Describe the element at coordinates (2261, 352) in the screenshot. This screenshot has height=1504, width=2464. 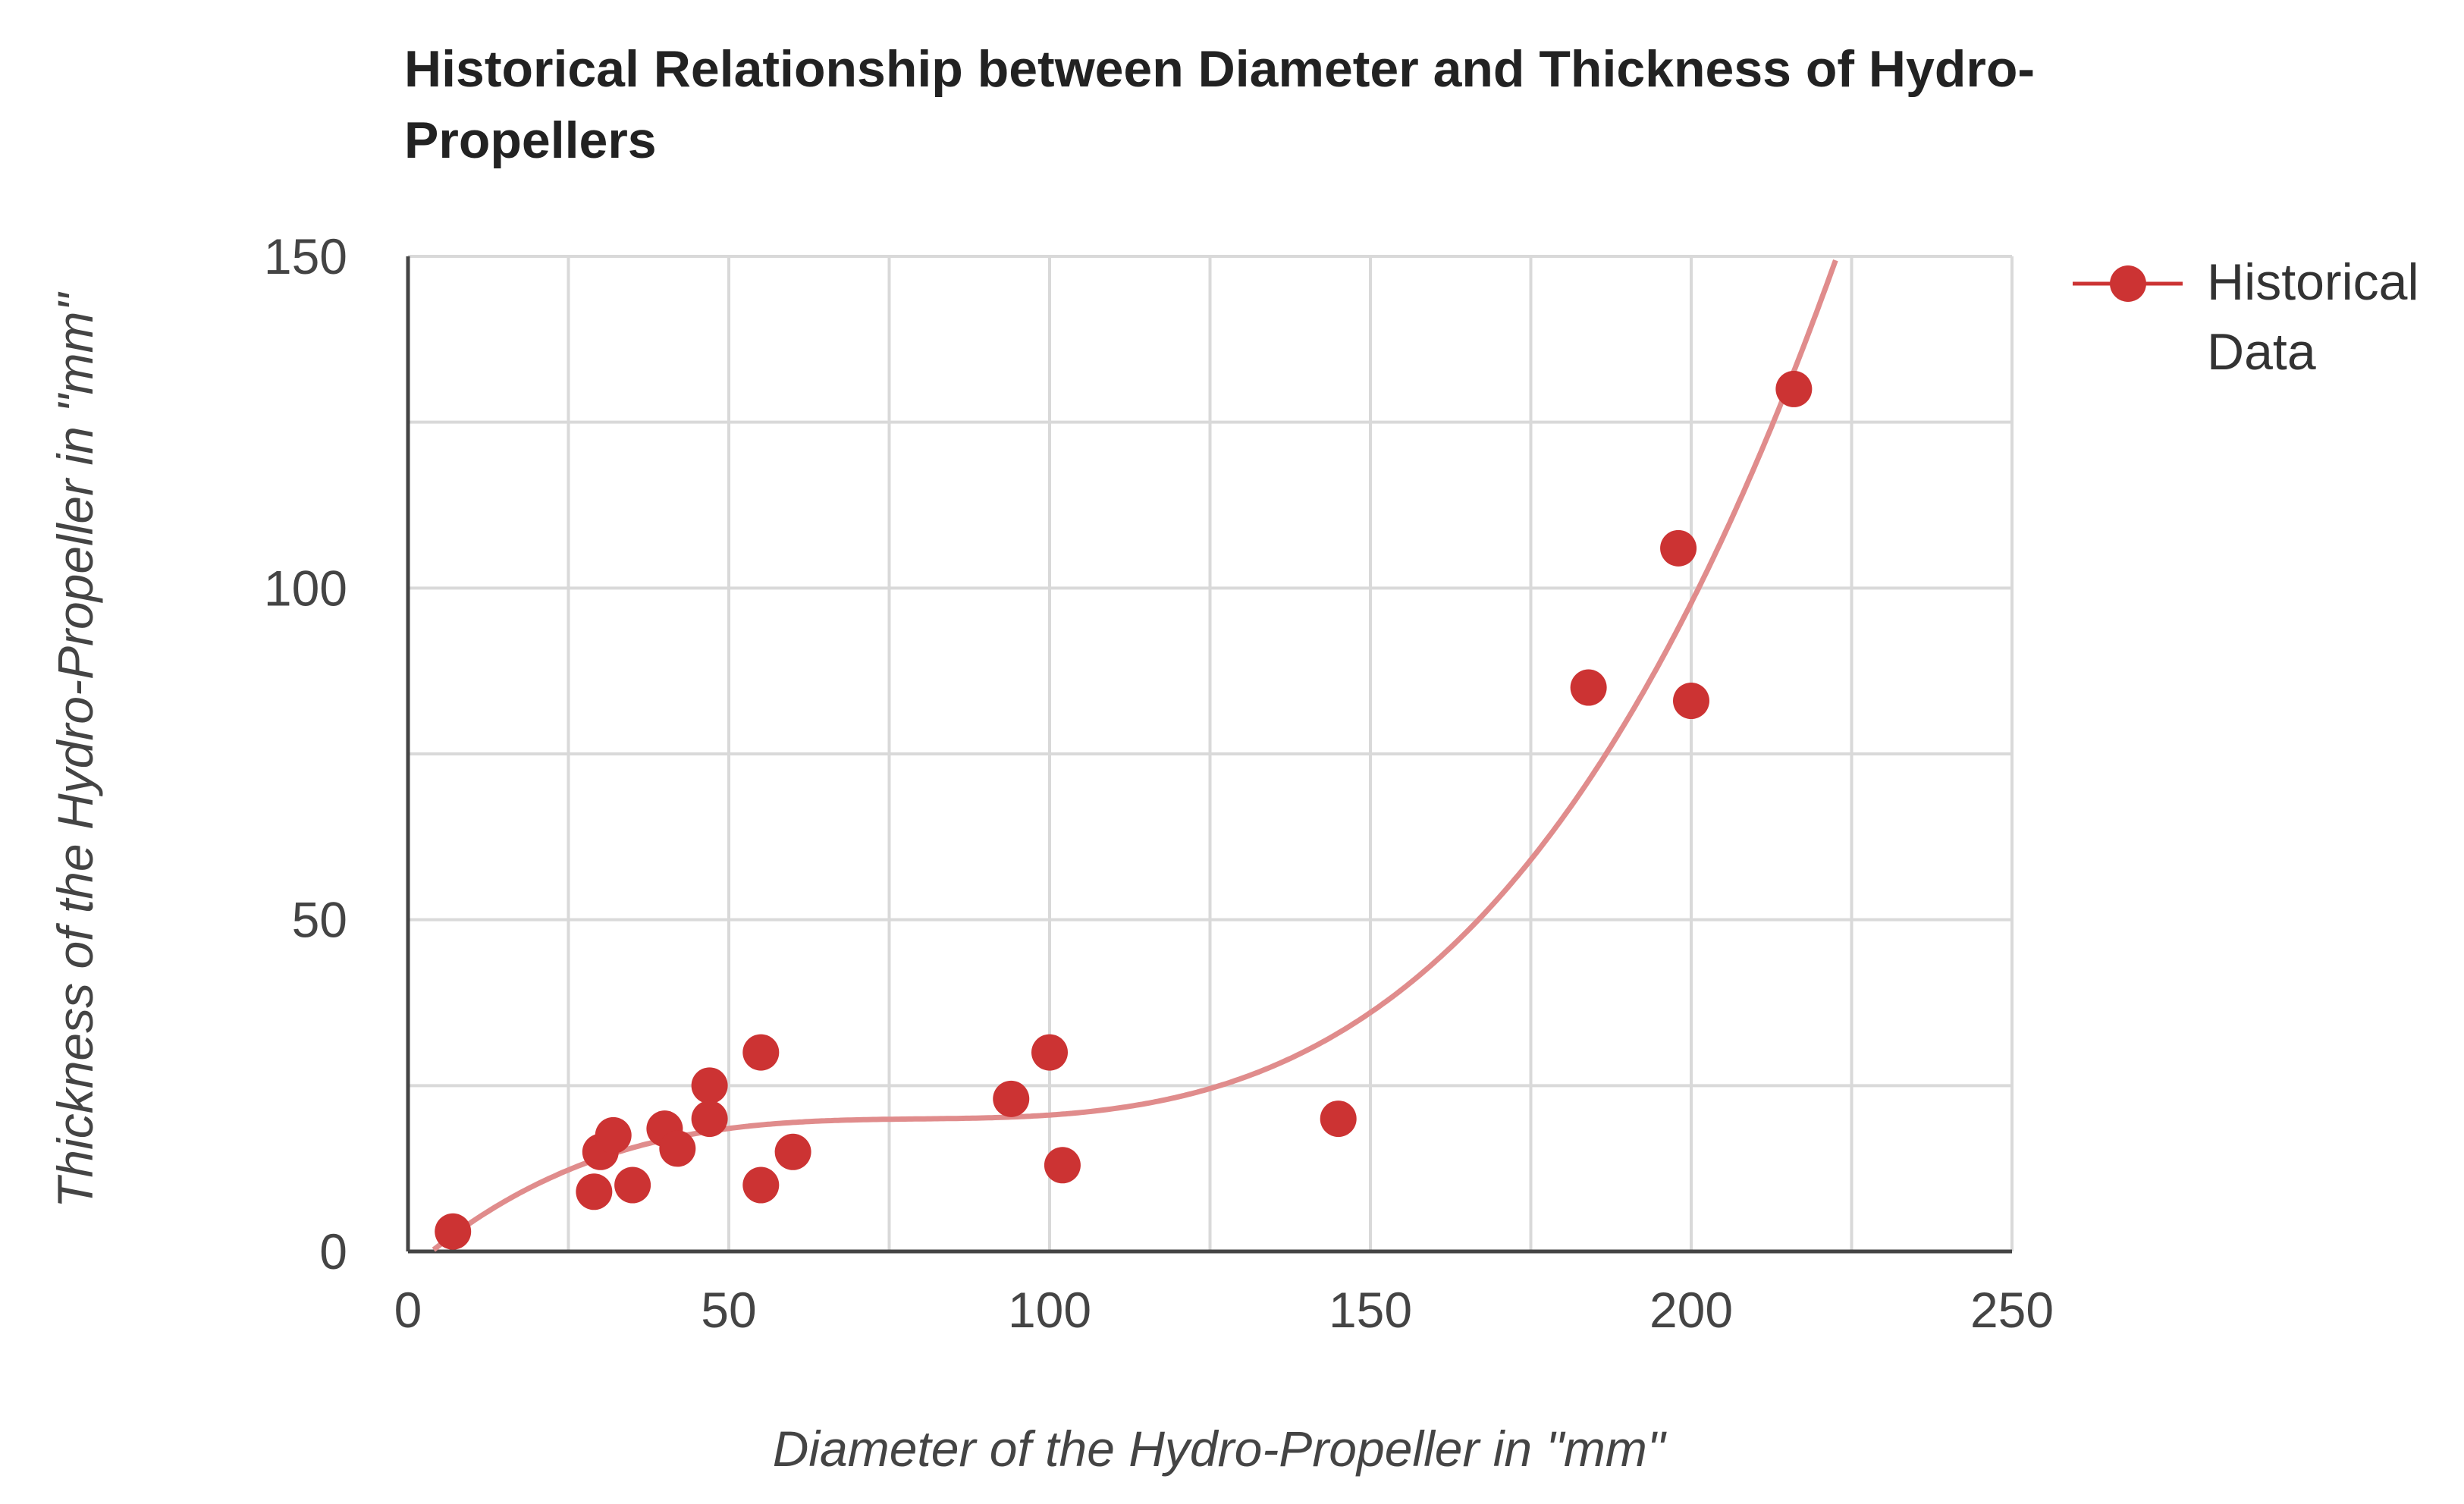
I see `legend-label: Data` at that location.